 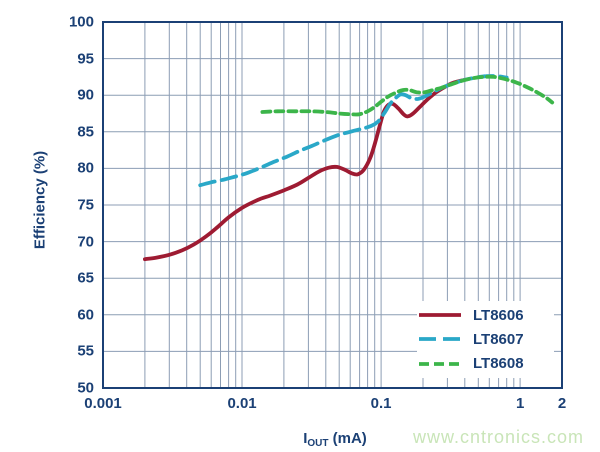 What do you see at coordinates (85, 95) in the screenshot?
I see `y-tick-label: 90` at bounding box center [85, 95].